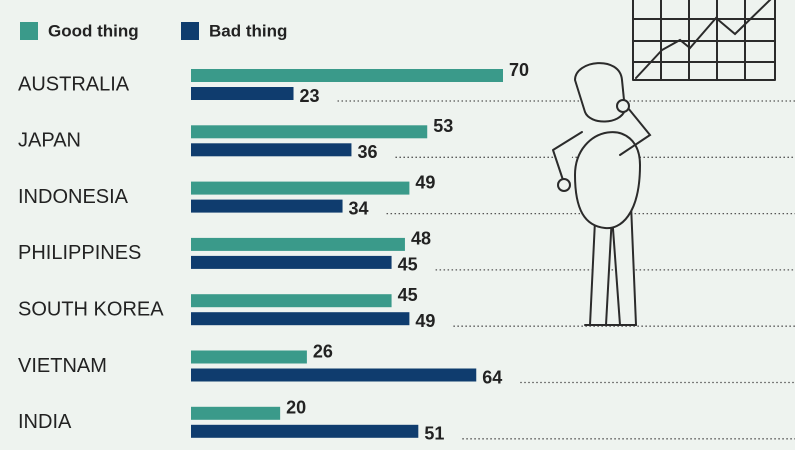  Describe the element at coordinates (564, 185) in the screenshot. I see `hand-left` at that location.